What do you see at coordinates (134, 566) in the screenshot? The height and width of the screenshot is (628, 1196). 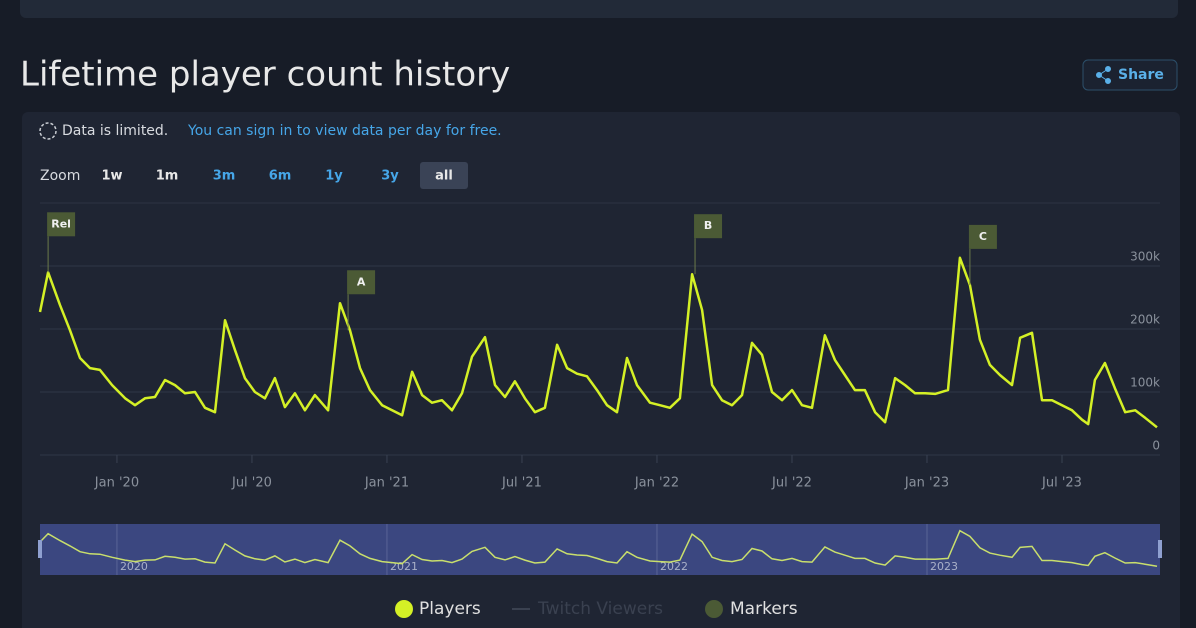 I see `navigator-label: 2020` at bounding box center [134, 566].